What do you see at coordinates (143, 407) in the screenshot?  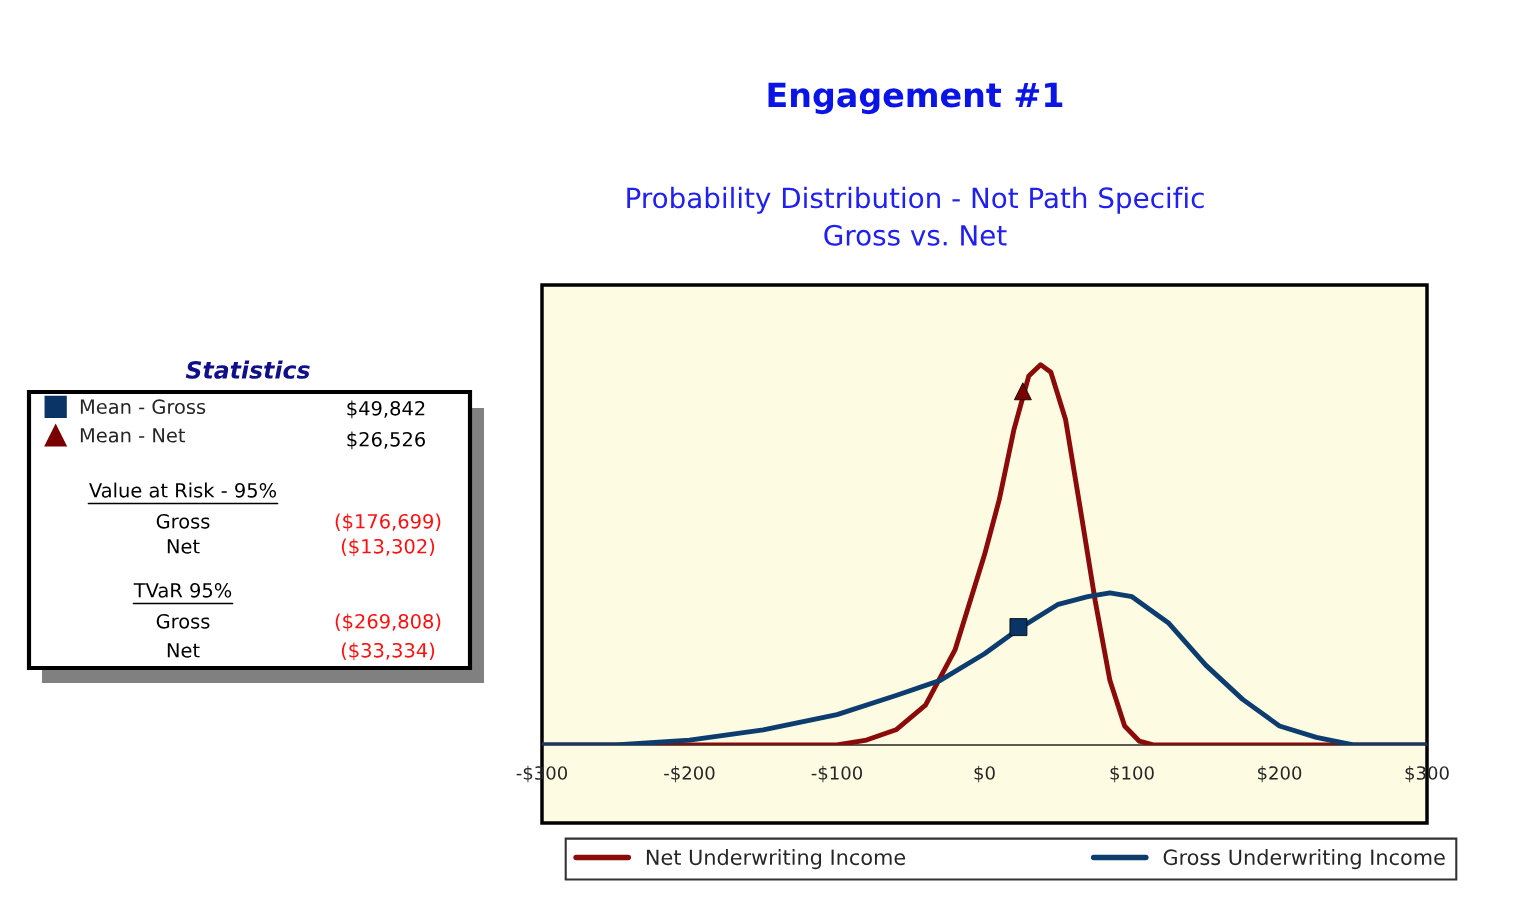 I see `legend-label: Mean - Gross` at bounding box center [143, 407].